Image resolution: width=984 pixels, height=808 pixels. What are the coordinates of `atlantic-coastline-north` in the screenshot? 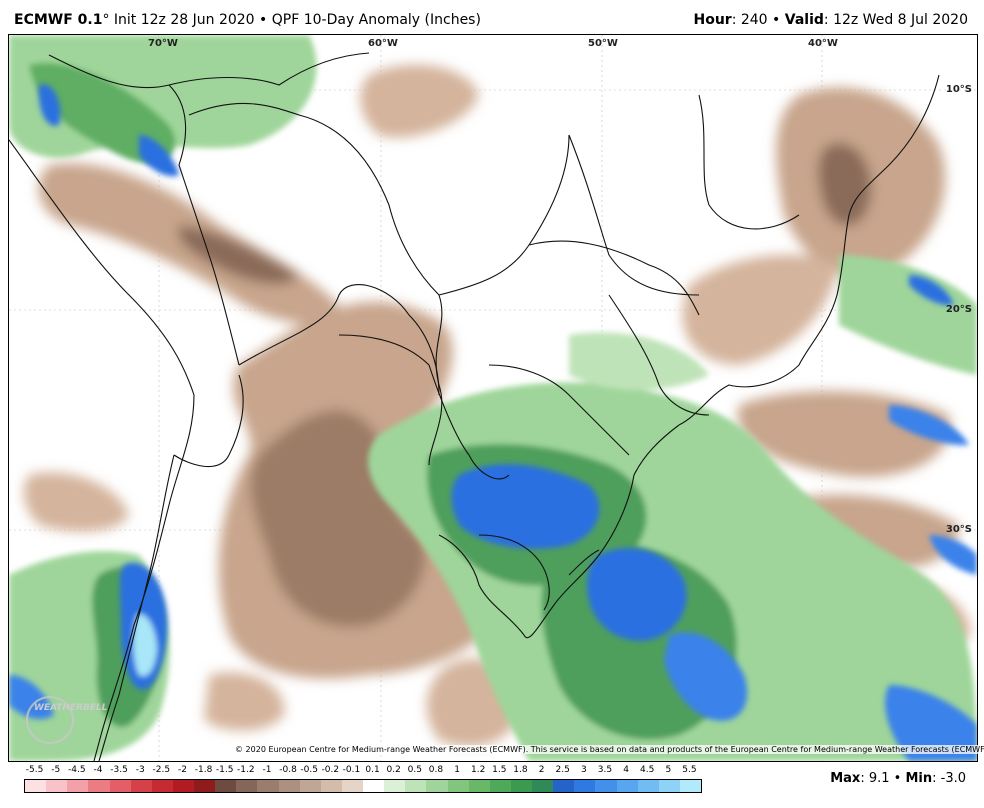 It's located at (809, 250).